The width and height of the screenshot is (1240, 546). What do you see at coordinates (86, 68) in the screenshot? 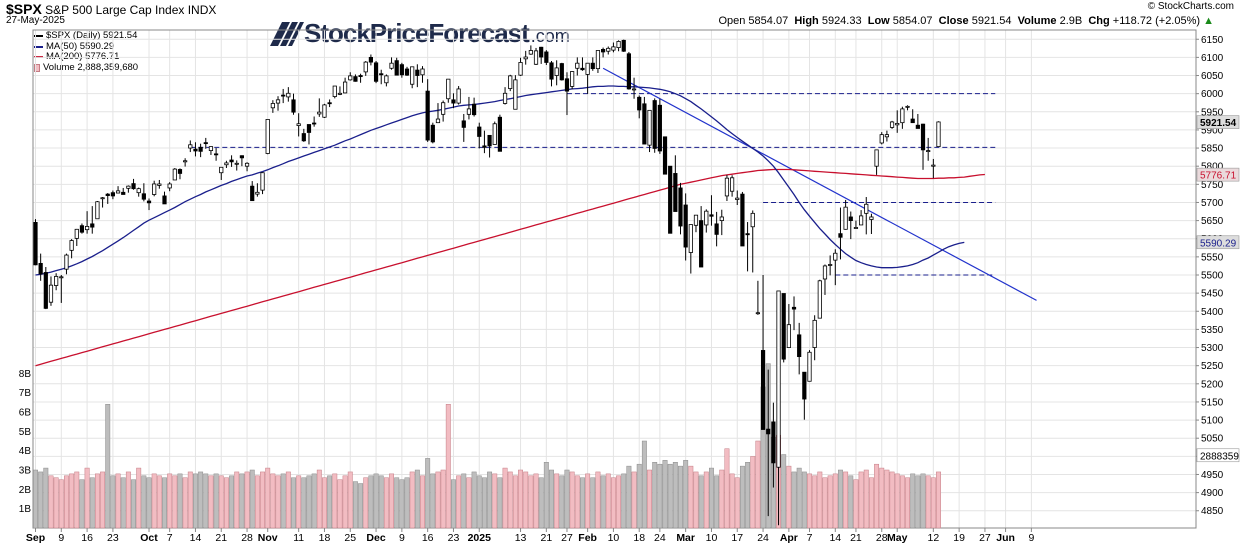
I see `legend-item-volume: Volume 2,888,359,680` at bounding box center [86, 68].